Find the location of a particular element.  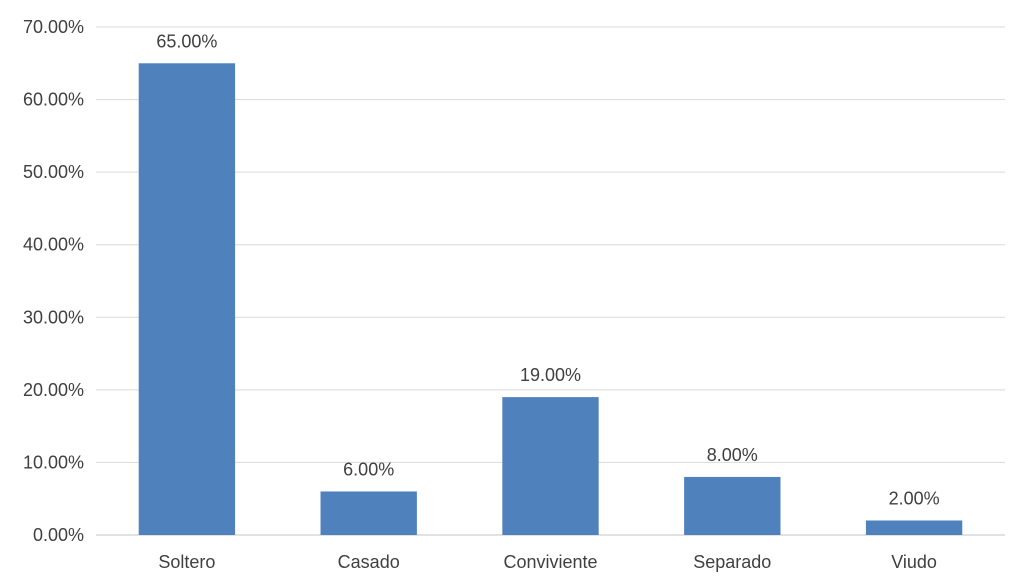

y-tick-label: 10.00% is located at coordinates (53, 462).